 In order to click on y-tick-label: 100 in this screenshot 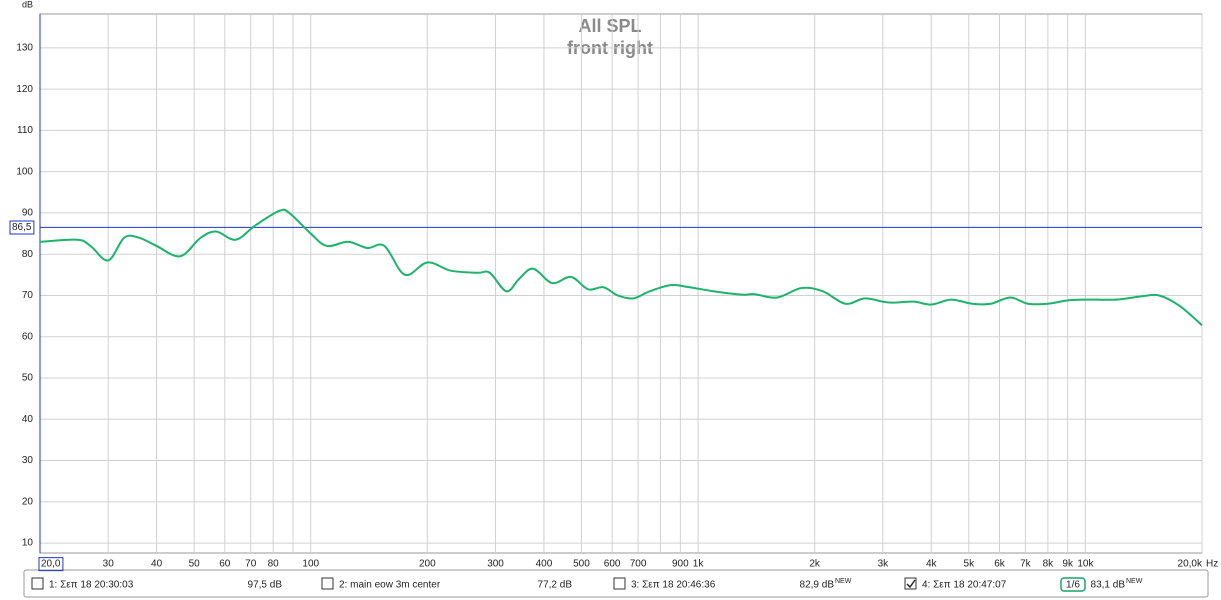, I will do `click(24, 171)`.